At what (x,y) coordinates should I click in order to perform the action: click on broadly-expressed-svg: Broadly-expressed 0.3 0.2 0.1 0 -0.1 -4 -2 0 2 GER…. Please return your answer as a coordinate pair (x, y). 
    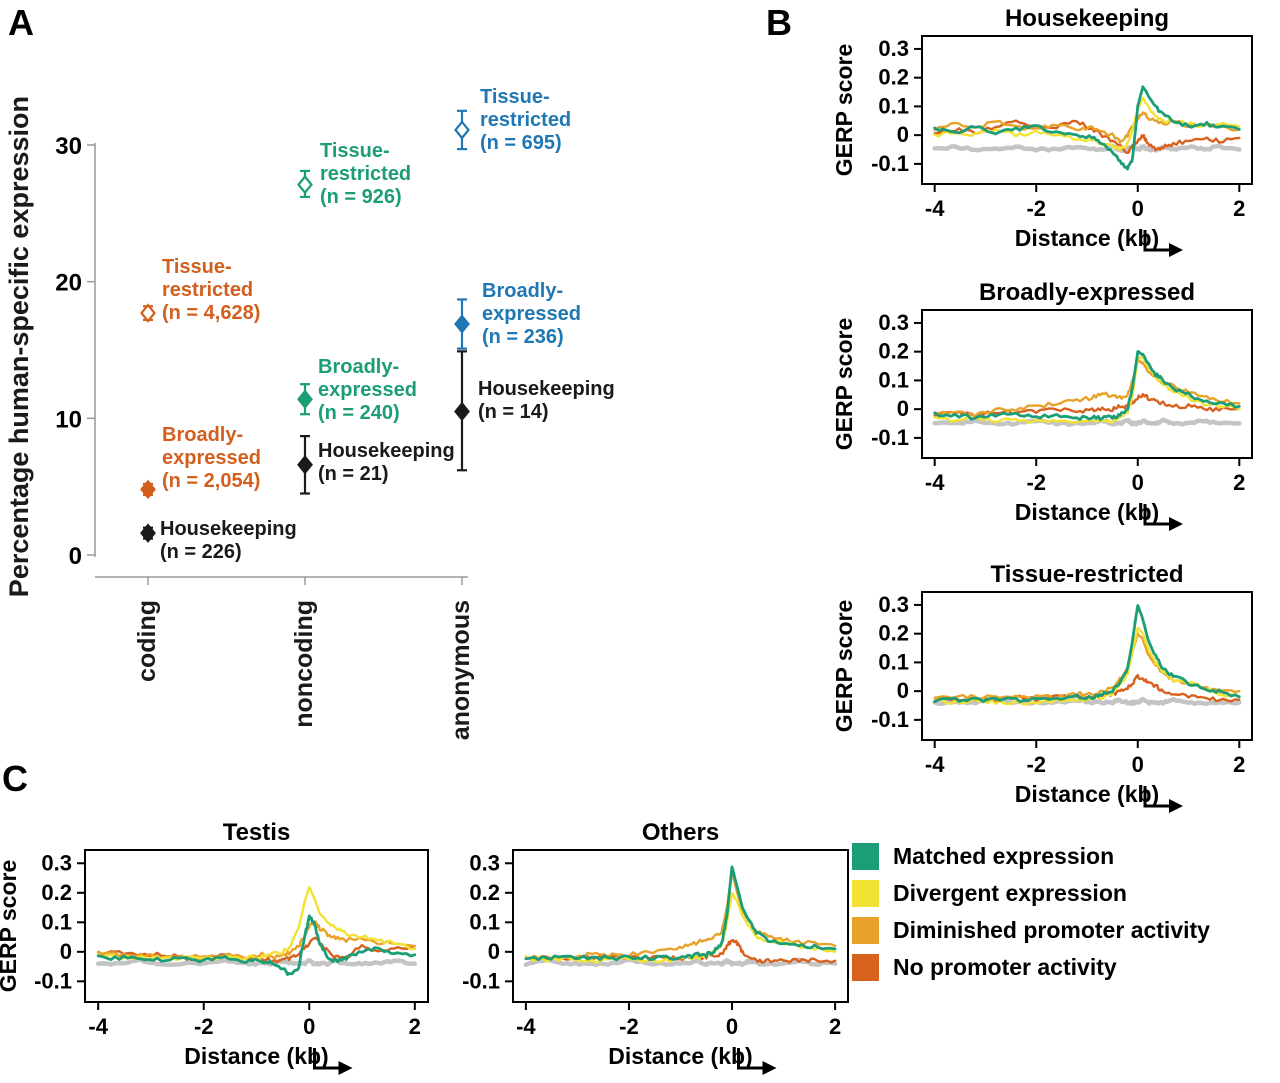
    Looking at the image, I should click on (1042, 405).